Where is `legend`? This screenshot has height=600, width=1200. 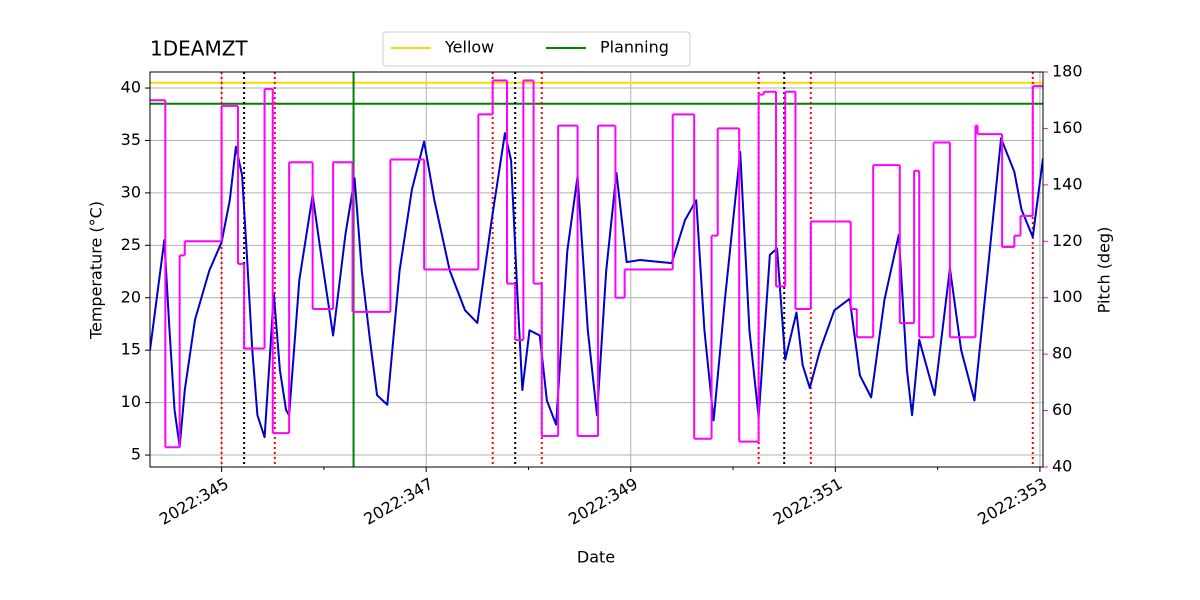 legend is located at coordinates (536, 49).